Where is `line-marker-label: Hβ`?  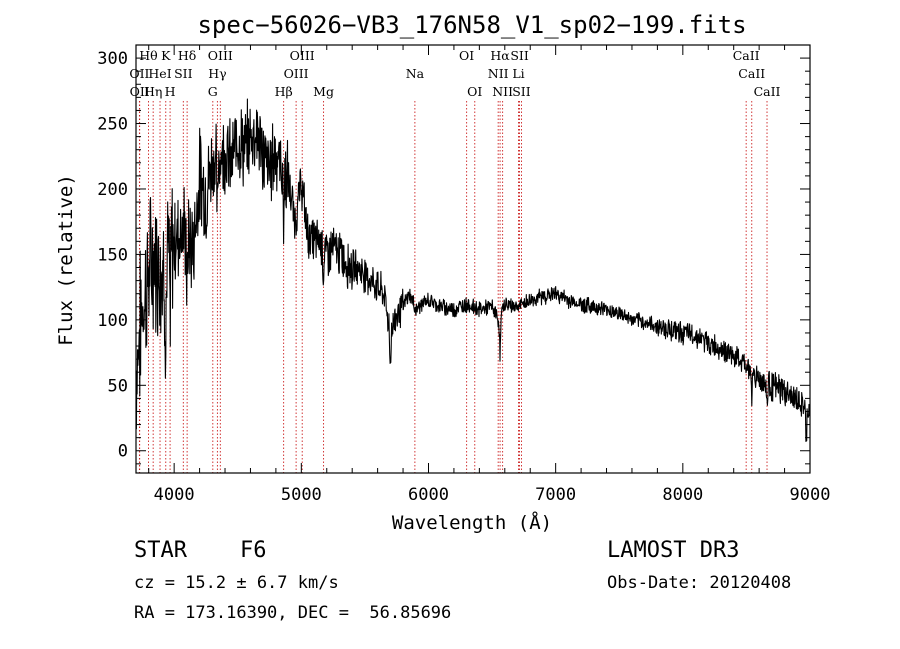
line-marker-label: Hβ is located at coordinates (284, 91).